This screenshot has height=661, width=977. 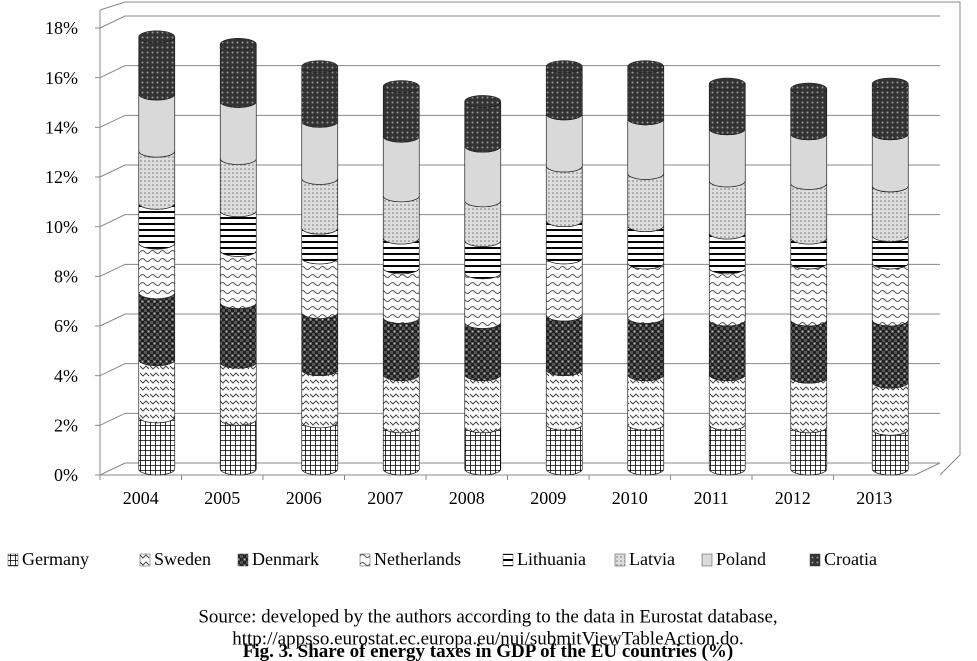 I want to click on y-tick-label: 4%, so click(x=66, y=376).